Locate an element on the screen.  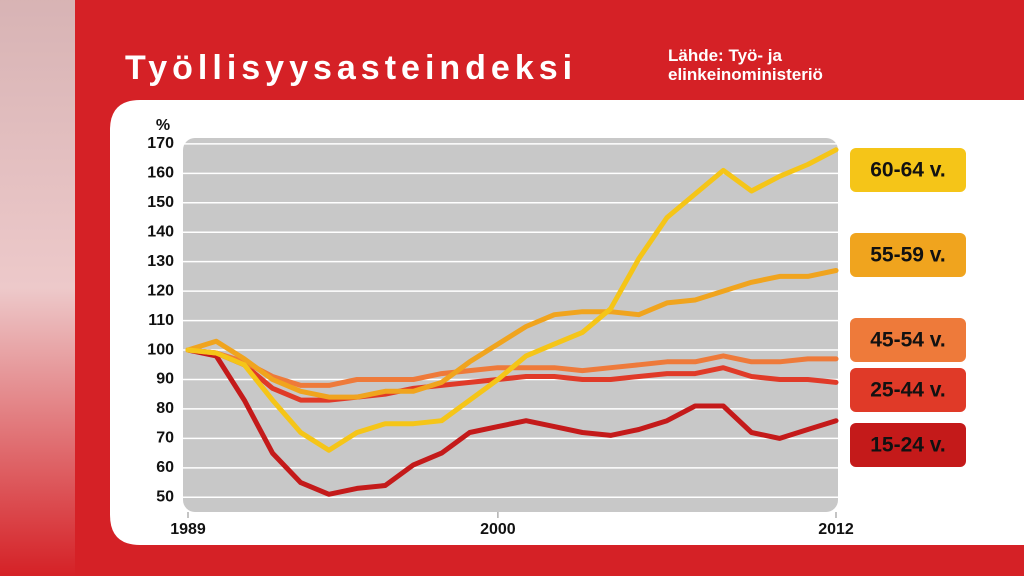
y-tick-label: 130 is located at coordinates (160, 261).